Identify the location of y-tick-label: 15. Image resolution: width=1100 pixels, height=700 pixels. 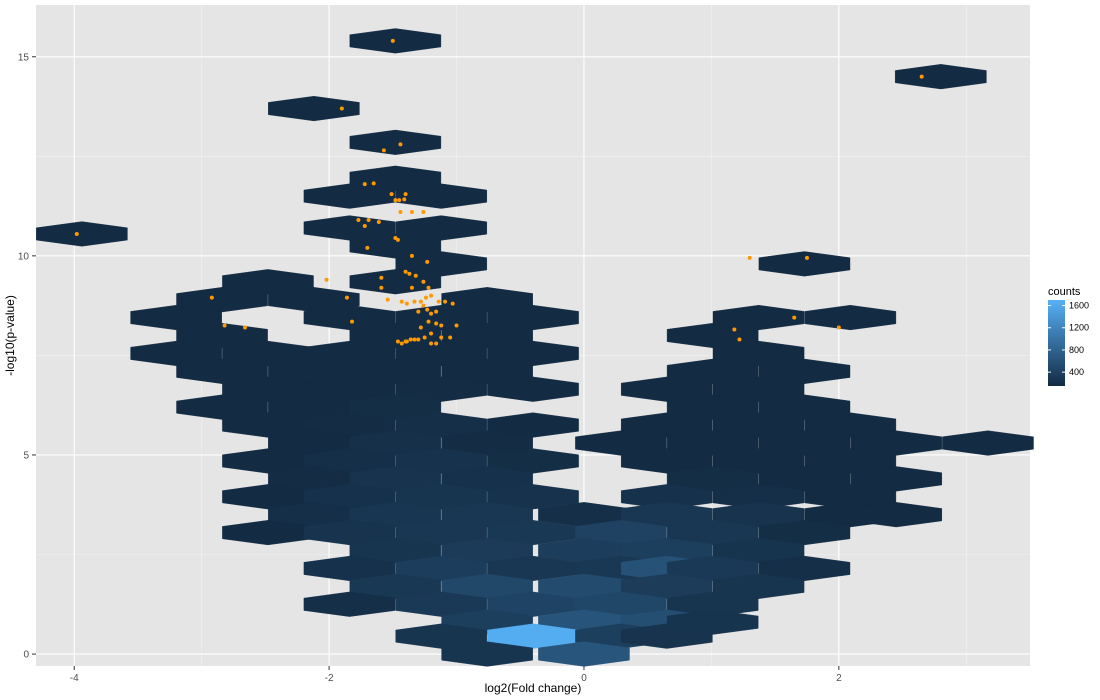
(24, 57).